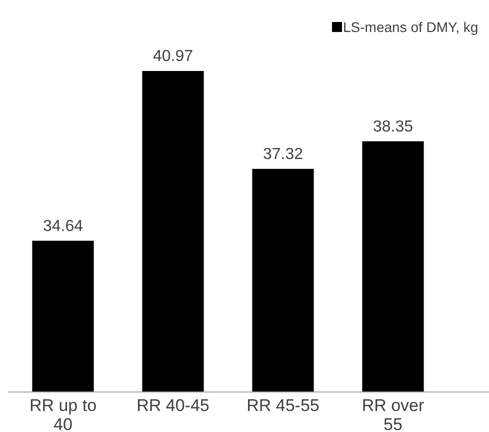 Image resolution: width=489 pixels, height=432 pixels. Describe the element at coordinates (63, 226) in the screenshot. I see `data-label: 34.64` at that location.